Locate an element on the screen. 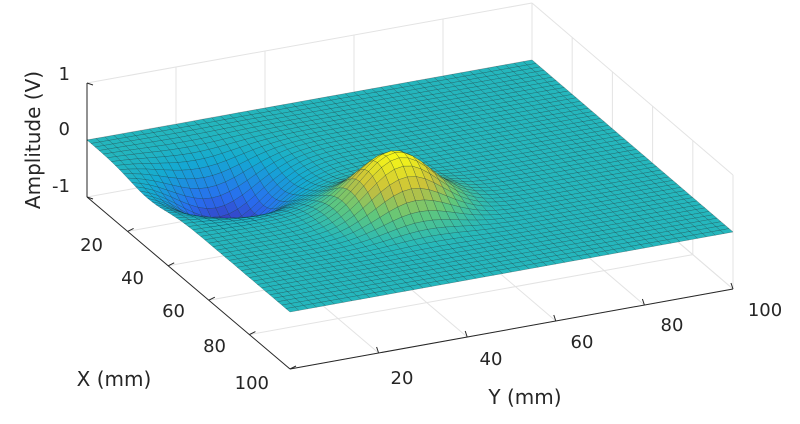 The image size is (800, 424). z-tick-labels: 1 0 -1 is located at coordinates (61, 130).